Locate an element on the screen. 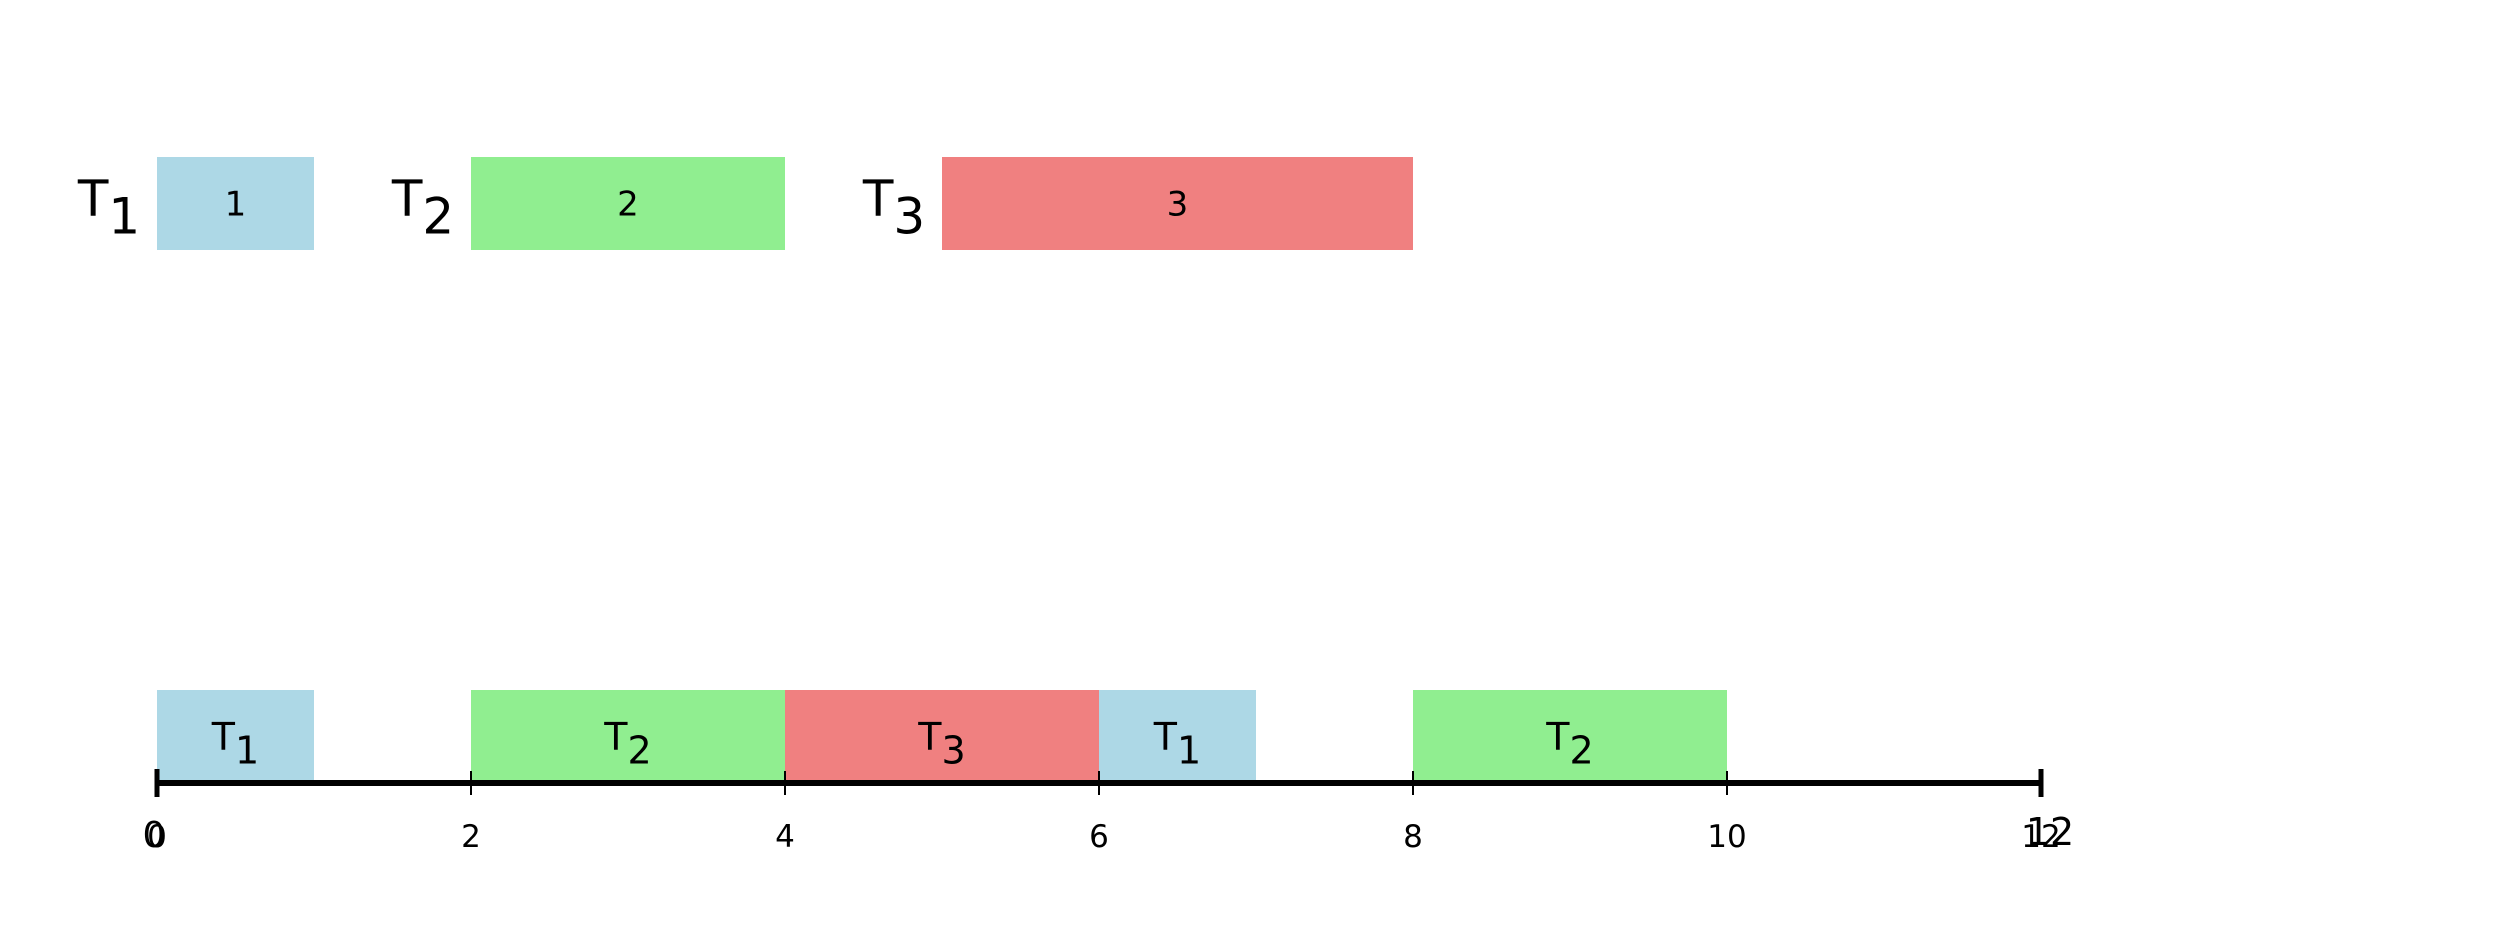  axis-tick-label-8: 8 is located at coordinates (1413, 837).